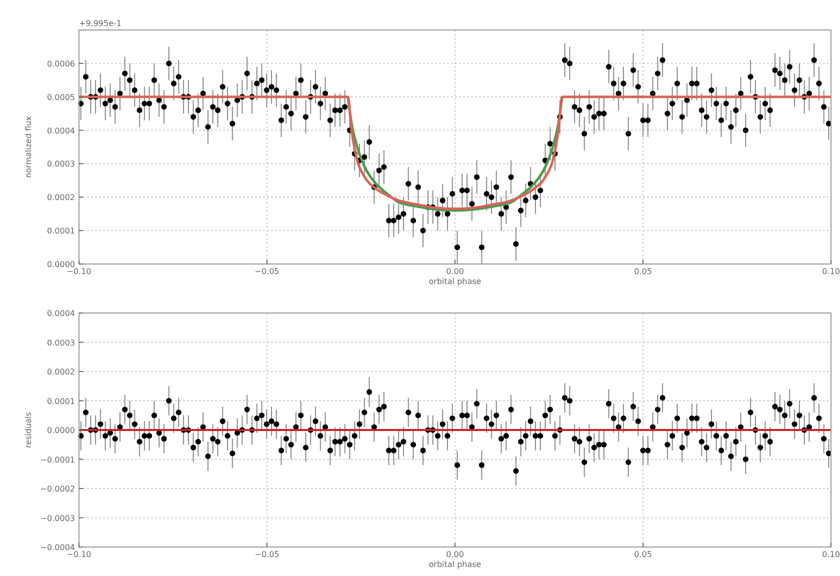 The height and width of the screenshot is (576, 840). Describe the element at coordinates (57, 489) in the screenshot. I see `y-tick-label: −0.0002` at that location.